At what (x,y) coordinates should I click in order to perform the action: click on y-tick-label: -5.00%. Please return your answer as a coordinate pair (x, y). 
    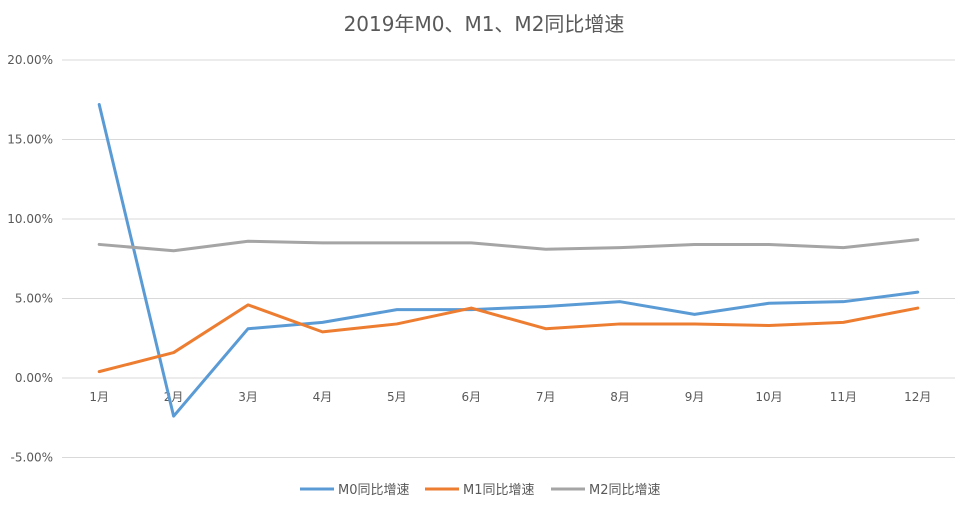
    Looking at the image, I should click on (32, 458).